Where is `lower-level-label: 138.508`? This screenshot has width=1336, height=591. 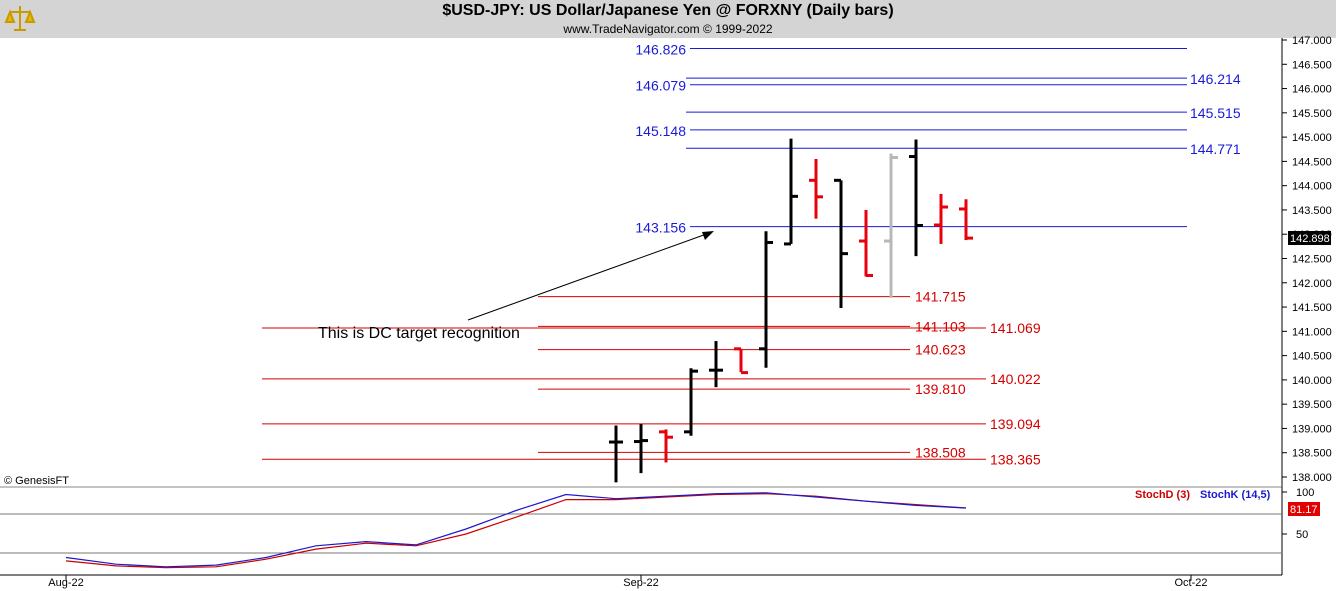 lower-level-label: 138.508 is located at coordinates (940, 452).